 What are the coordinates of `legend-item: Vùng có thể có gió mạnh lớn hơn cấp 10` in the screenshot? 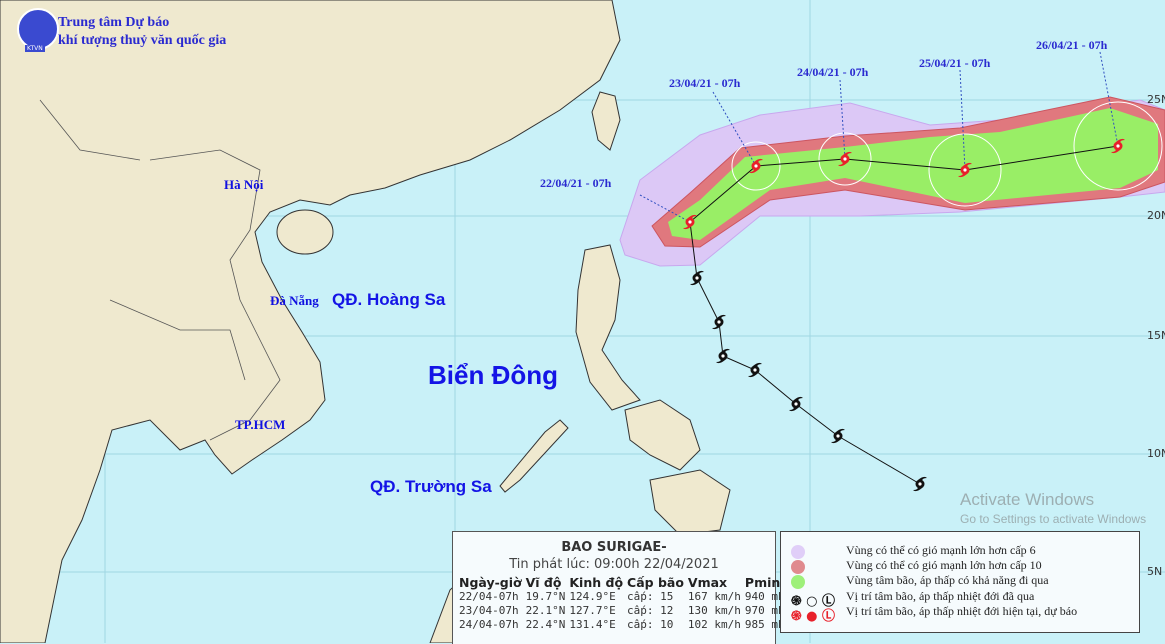 It's located at (960, 566).